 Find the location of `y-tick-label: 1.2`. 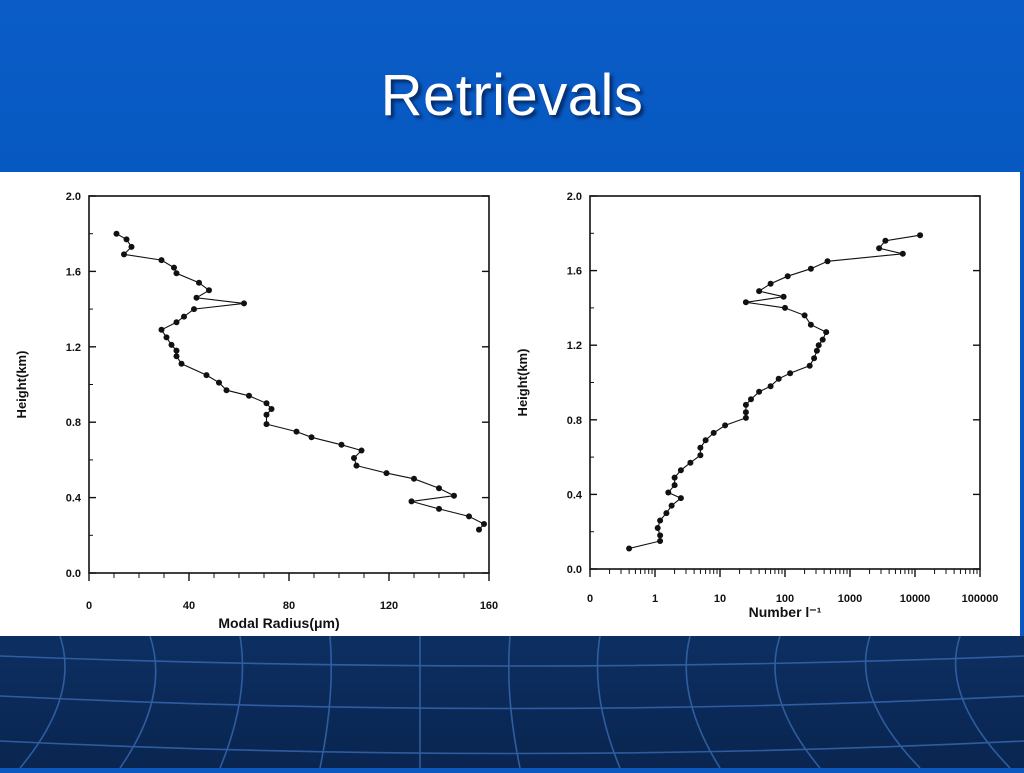

y-tick-label: 1.2 is located at coordinates (73, 348).